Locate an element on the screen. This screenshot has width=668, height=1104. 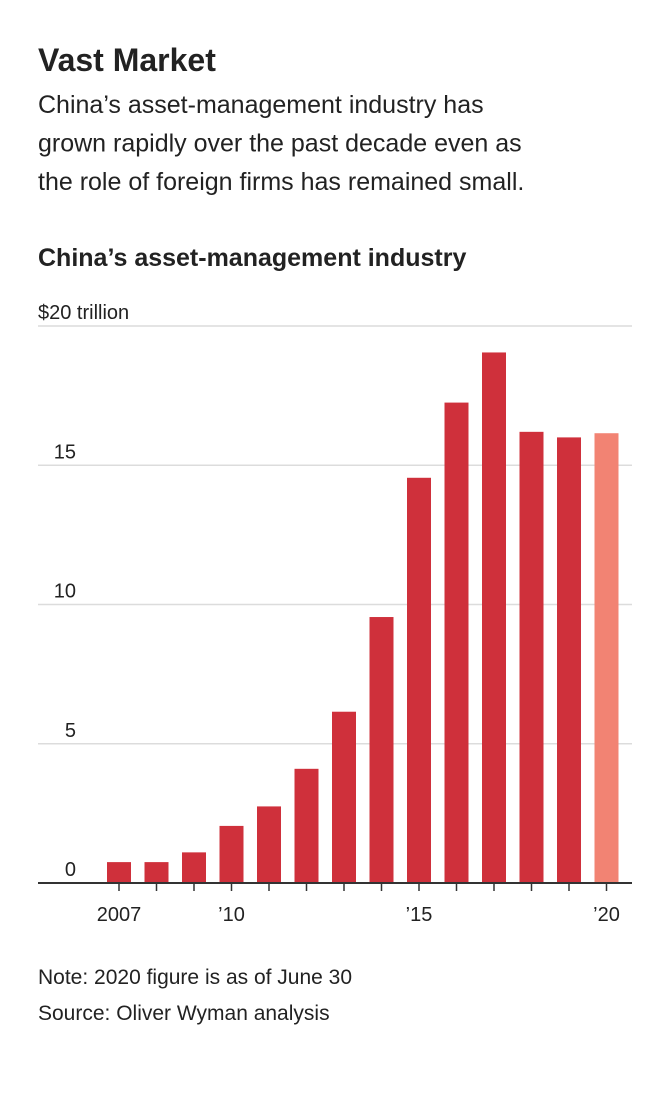
y-tick-label: 10 is located at coordinates (65, 592).